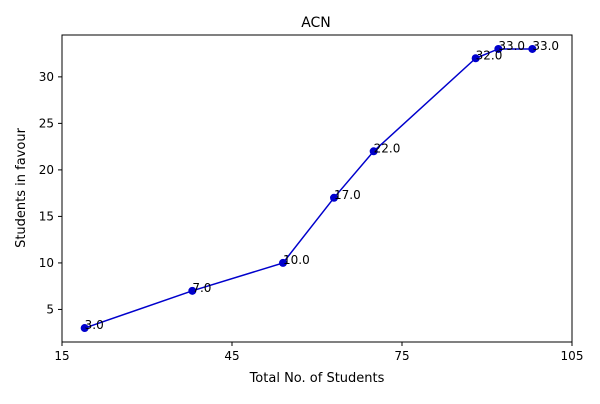 The width and height of the screenshot is (600, 404). I want to click on y-tick-label: 30, so click(46, 77).